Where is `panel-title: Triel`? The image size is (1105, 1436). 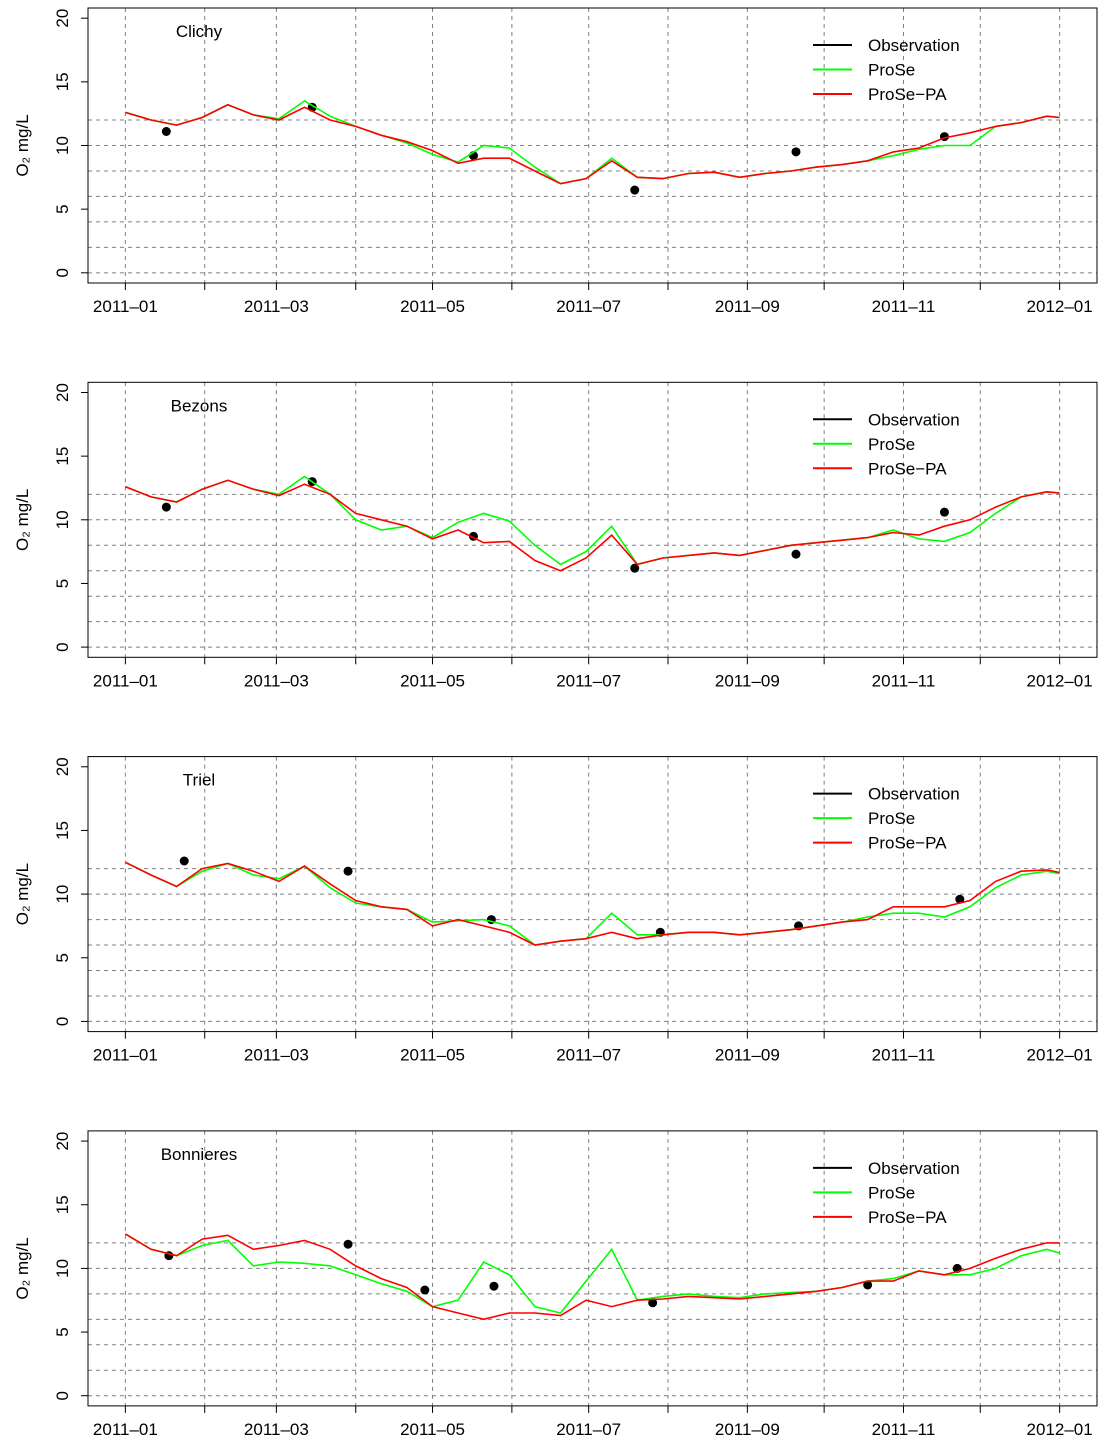
panel-title: Triel is located at coordinates (199, 780).